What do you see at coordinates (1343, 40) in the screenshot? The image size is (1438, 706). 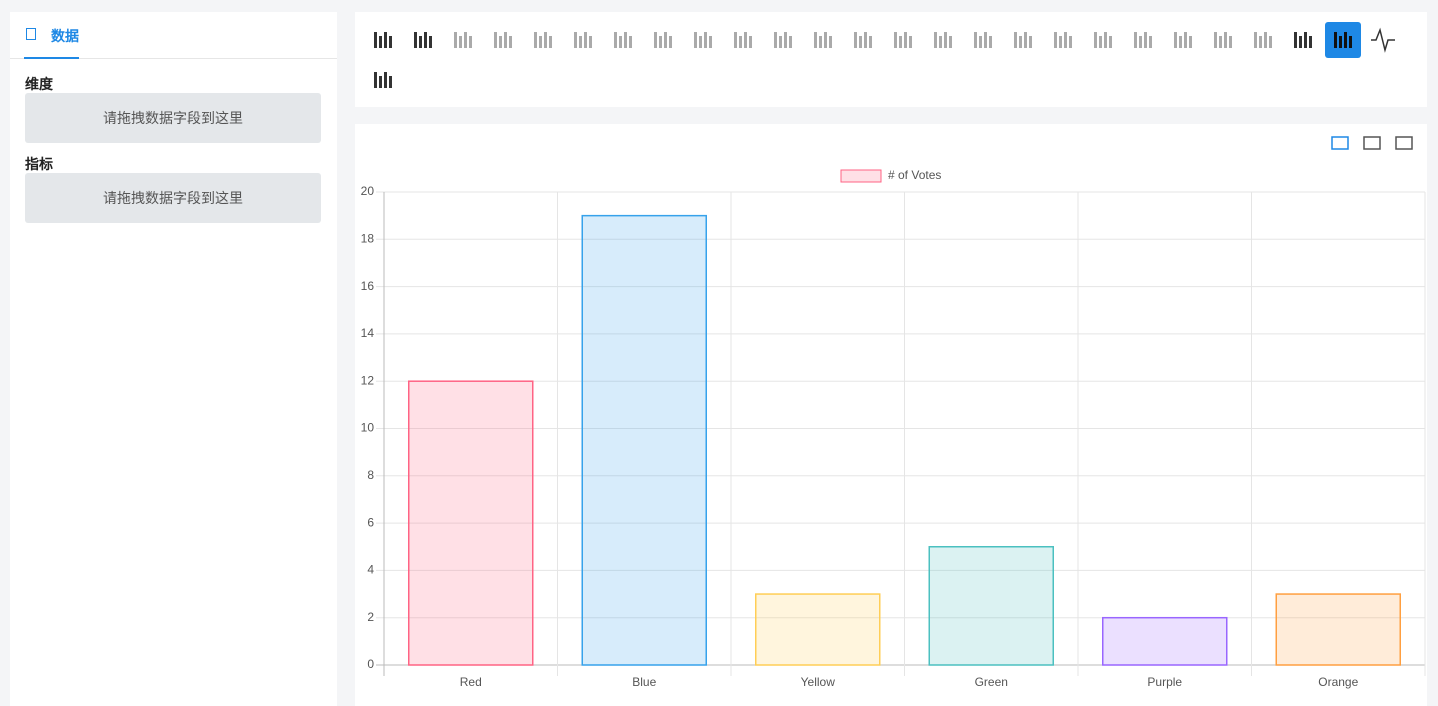 I see `selected-icon-bg` at bounding box center [1343, 40].